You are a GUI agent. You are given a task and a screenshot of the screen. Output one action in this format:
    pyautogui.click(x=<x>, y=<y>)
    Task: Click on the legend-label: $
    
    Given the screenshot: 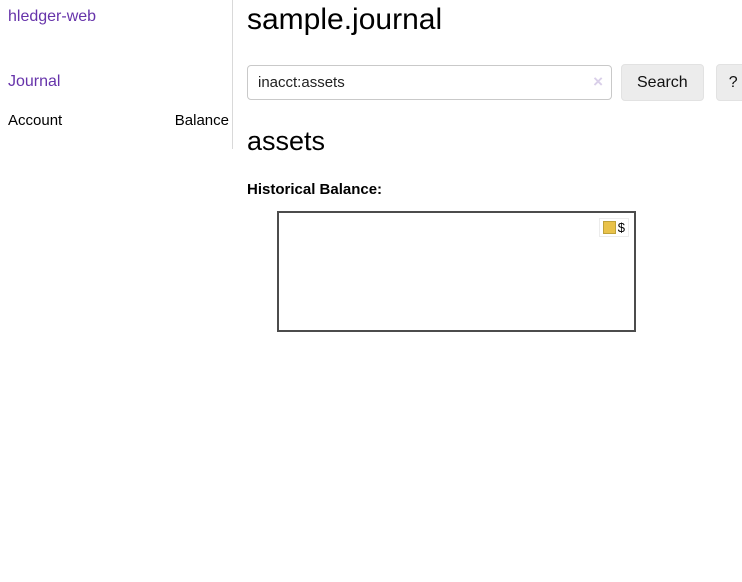 What is the action you would take?
    pyautogui.click(x=621, y=227)
    